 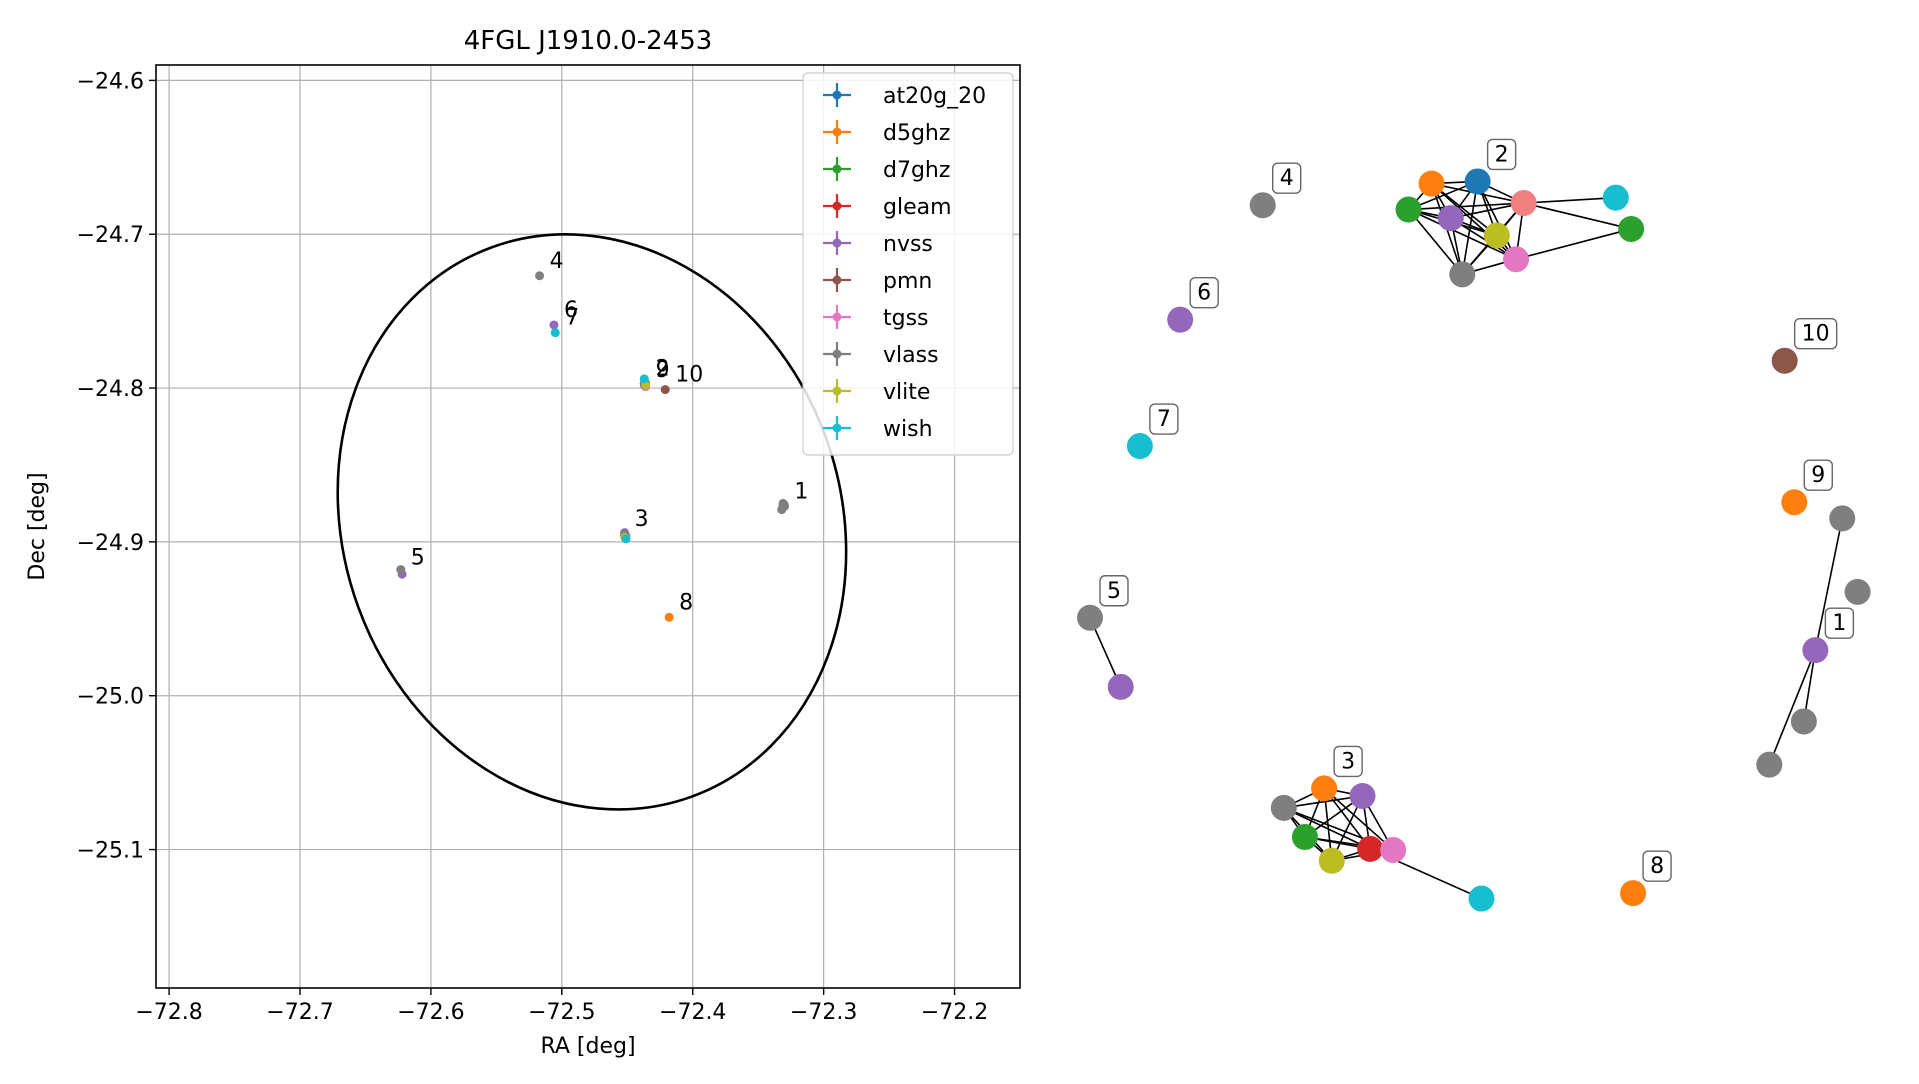 What do you see at coordinates (1815, 334) in the screenshot?
I see `network-group-label: 10` at bounding box center [1815, 334].